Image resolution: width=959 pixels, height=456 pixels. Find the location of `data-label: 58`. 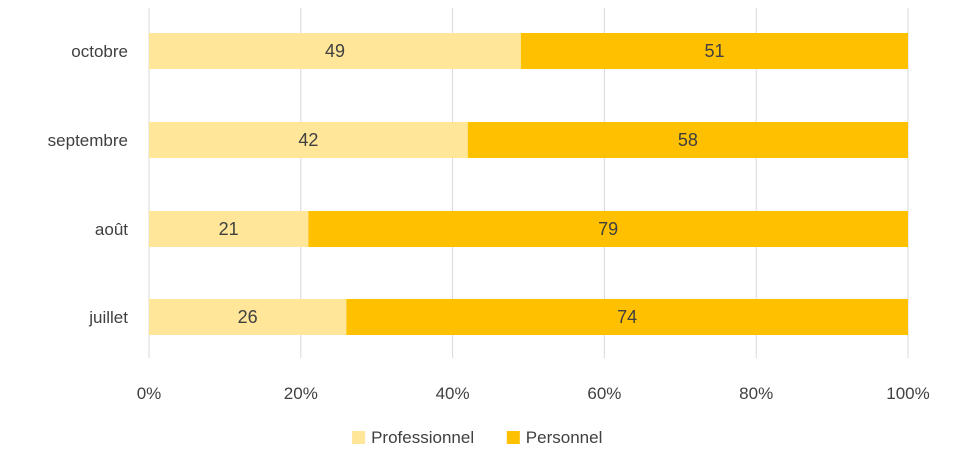

data-label: 58 is located at coordinates (688, 140).